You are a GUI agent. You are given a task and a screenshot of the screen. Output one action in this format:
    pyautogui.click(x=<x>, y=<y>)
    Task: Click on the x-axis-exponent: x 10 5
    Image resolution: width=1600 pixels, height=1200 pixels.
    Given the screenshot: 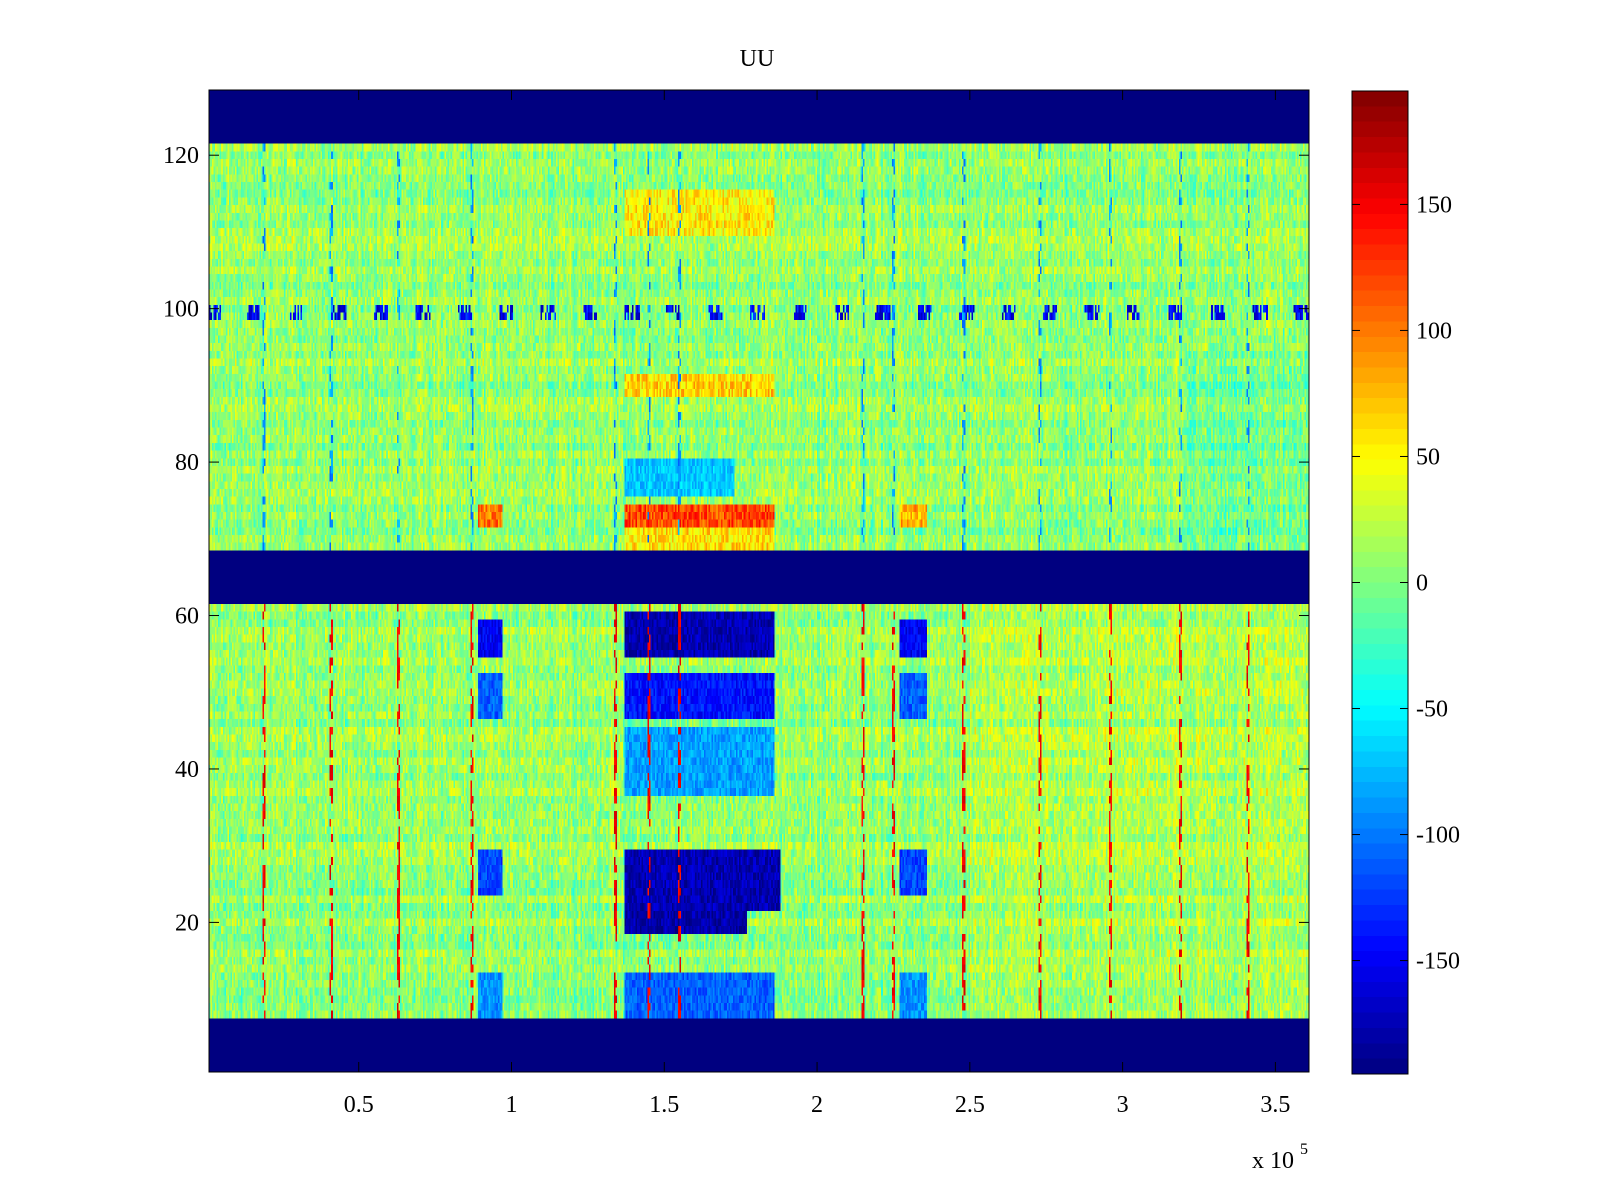 What is the action you would take?
    pyautogui.click(x=1280, y=1157)
    